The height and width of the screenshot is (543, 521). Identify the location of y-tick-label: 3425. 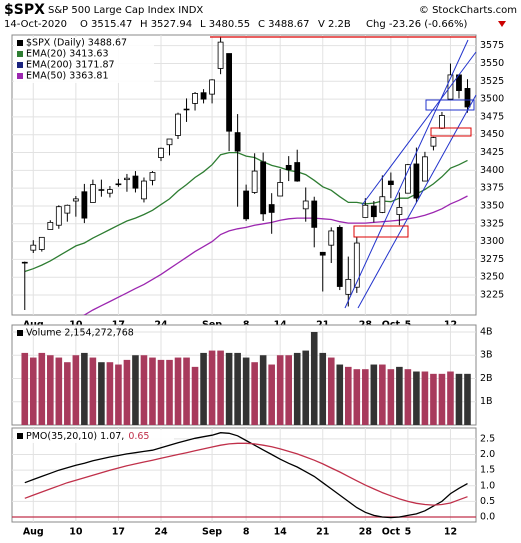
(492, 152).